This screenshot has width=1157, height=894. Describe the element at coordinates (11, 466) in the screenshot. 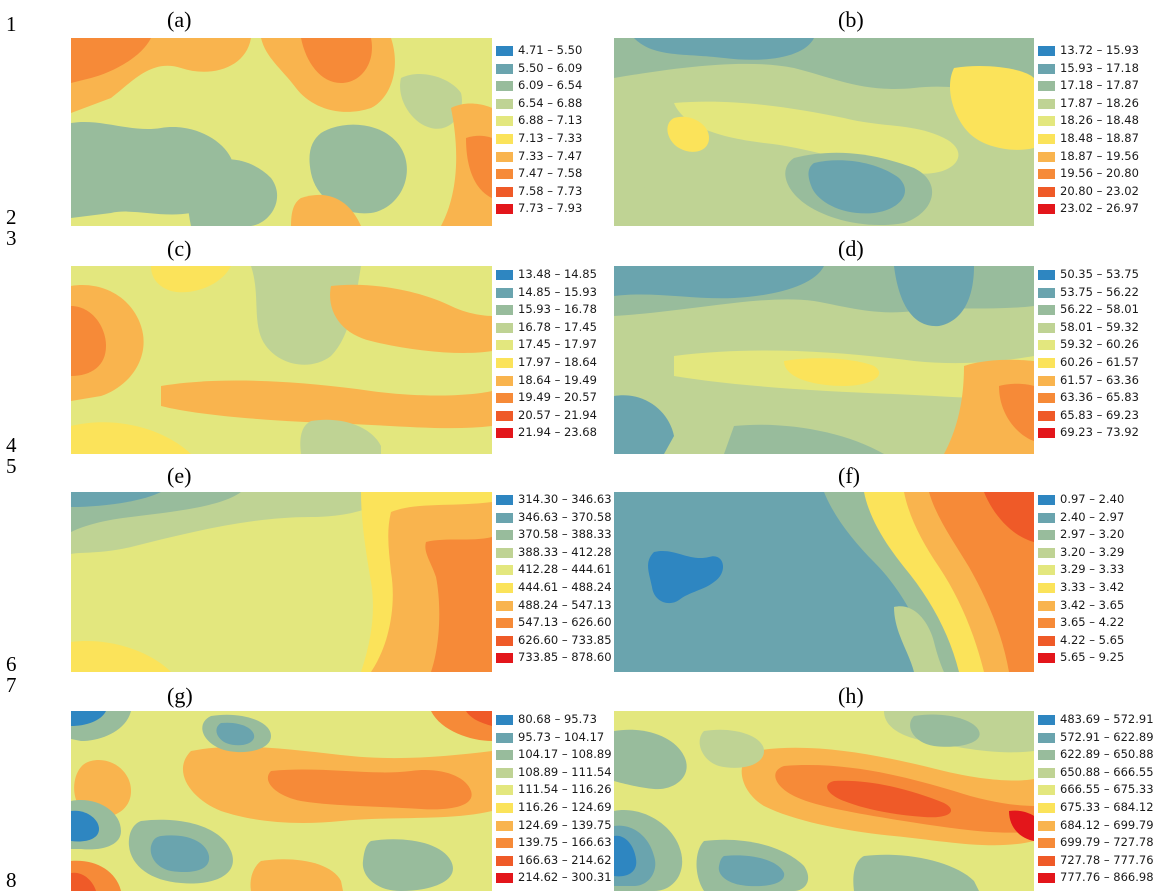

I see `line-number: 5` at that location.